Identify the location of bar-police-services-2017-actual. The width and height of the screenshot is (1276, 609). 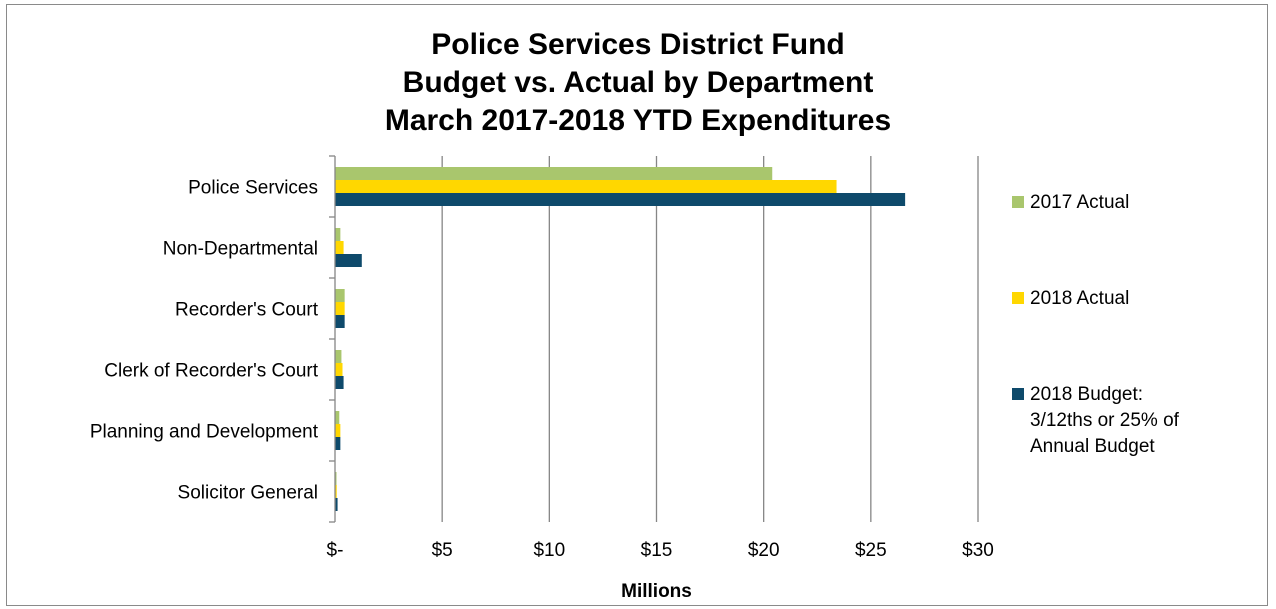
(554, 173).